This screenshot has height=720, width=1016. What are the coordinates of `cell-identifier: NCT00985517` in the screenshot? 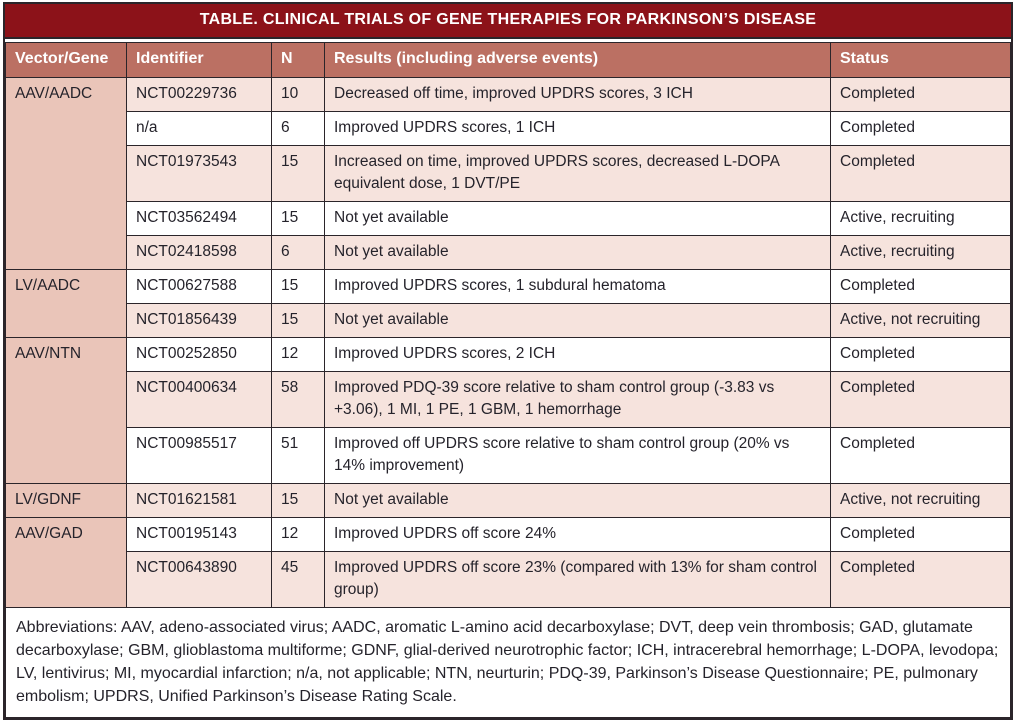 It's located at (199, 455).